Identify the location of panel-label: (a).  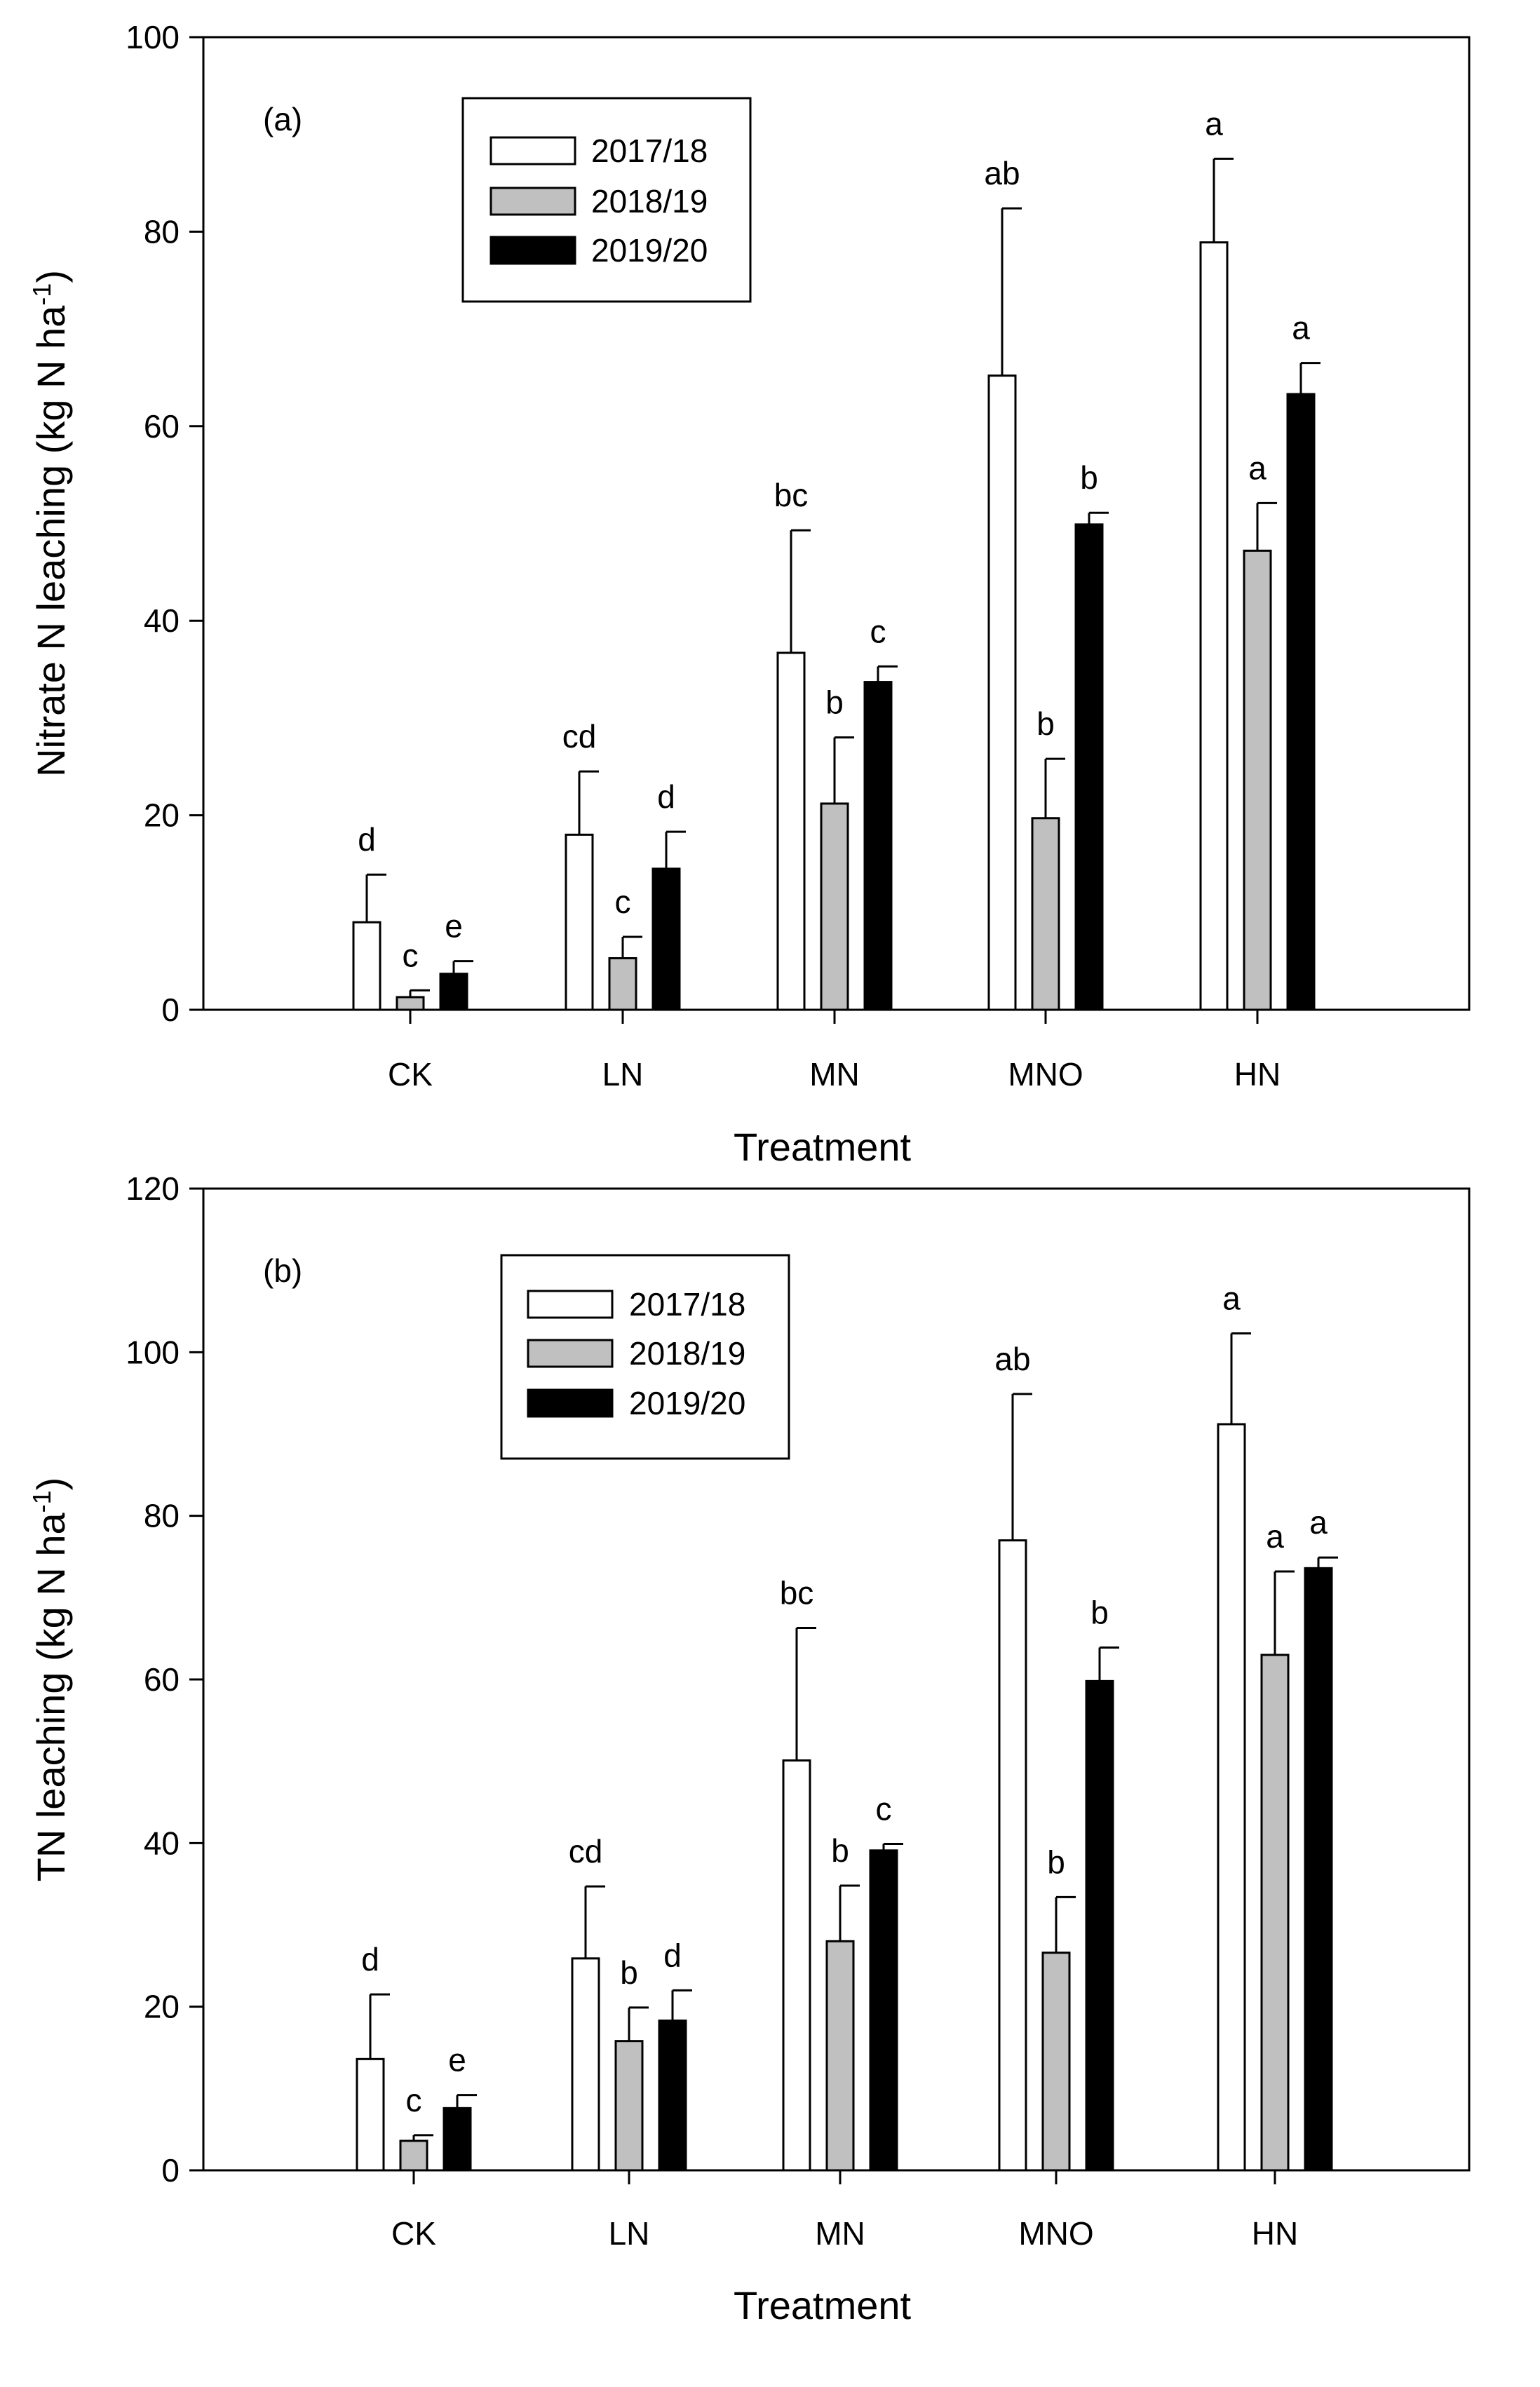
(282, 119).